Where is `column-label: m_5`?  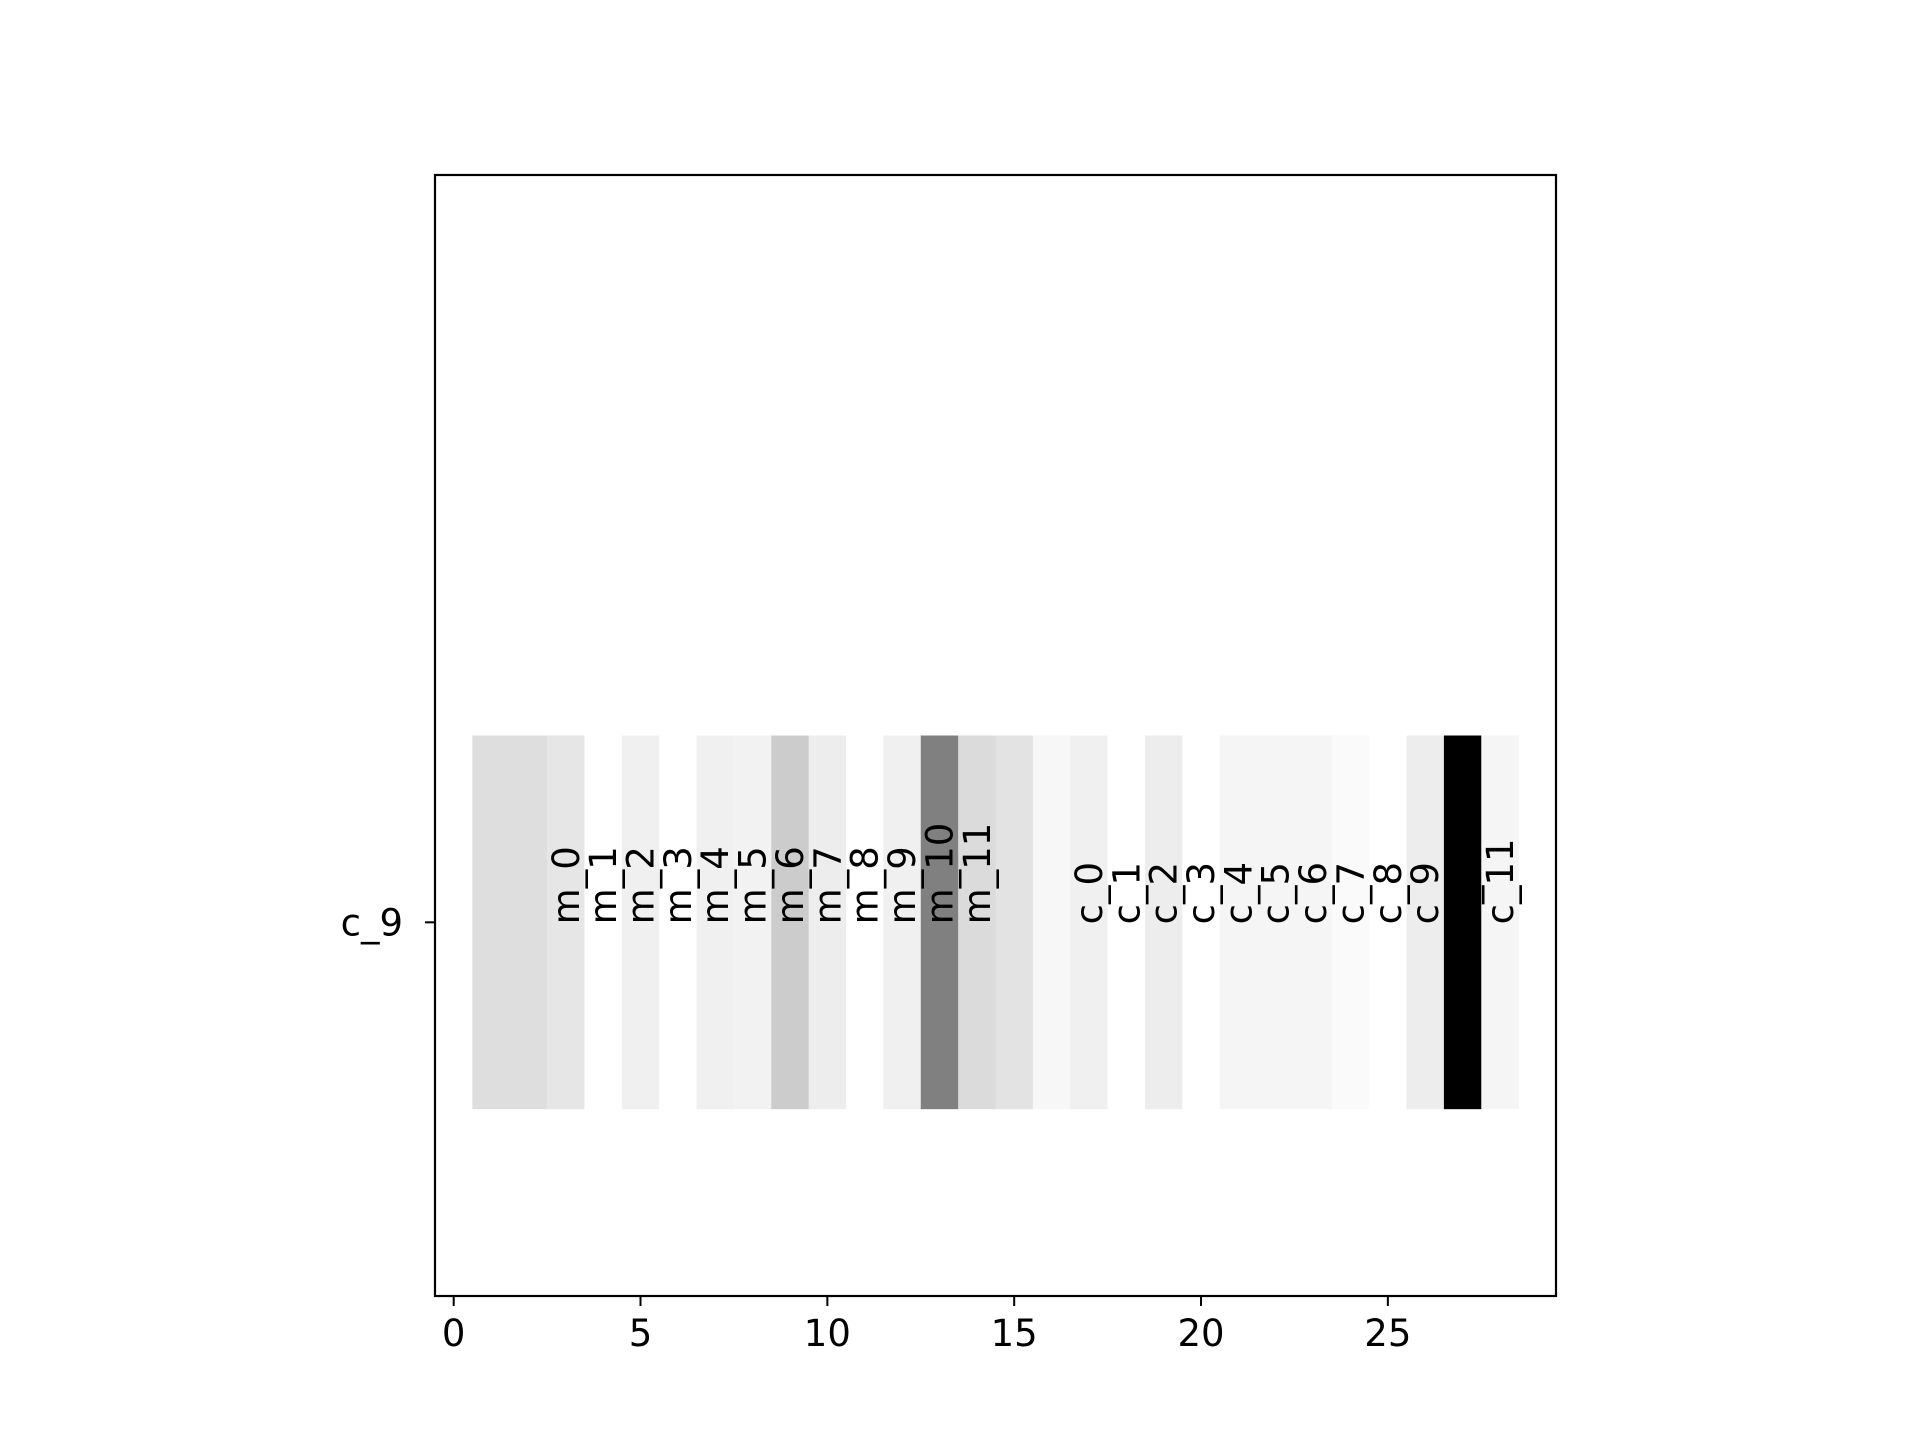 column-label: m_5 is located at coordinates (753, 885).